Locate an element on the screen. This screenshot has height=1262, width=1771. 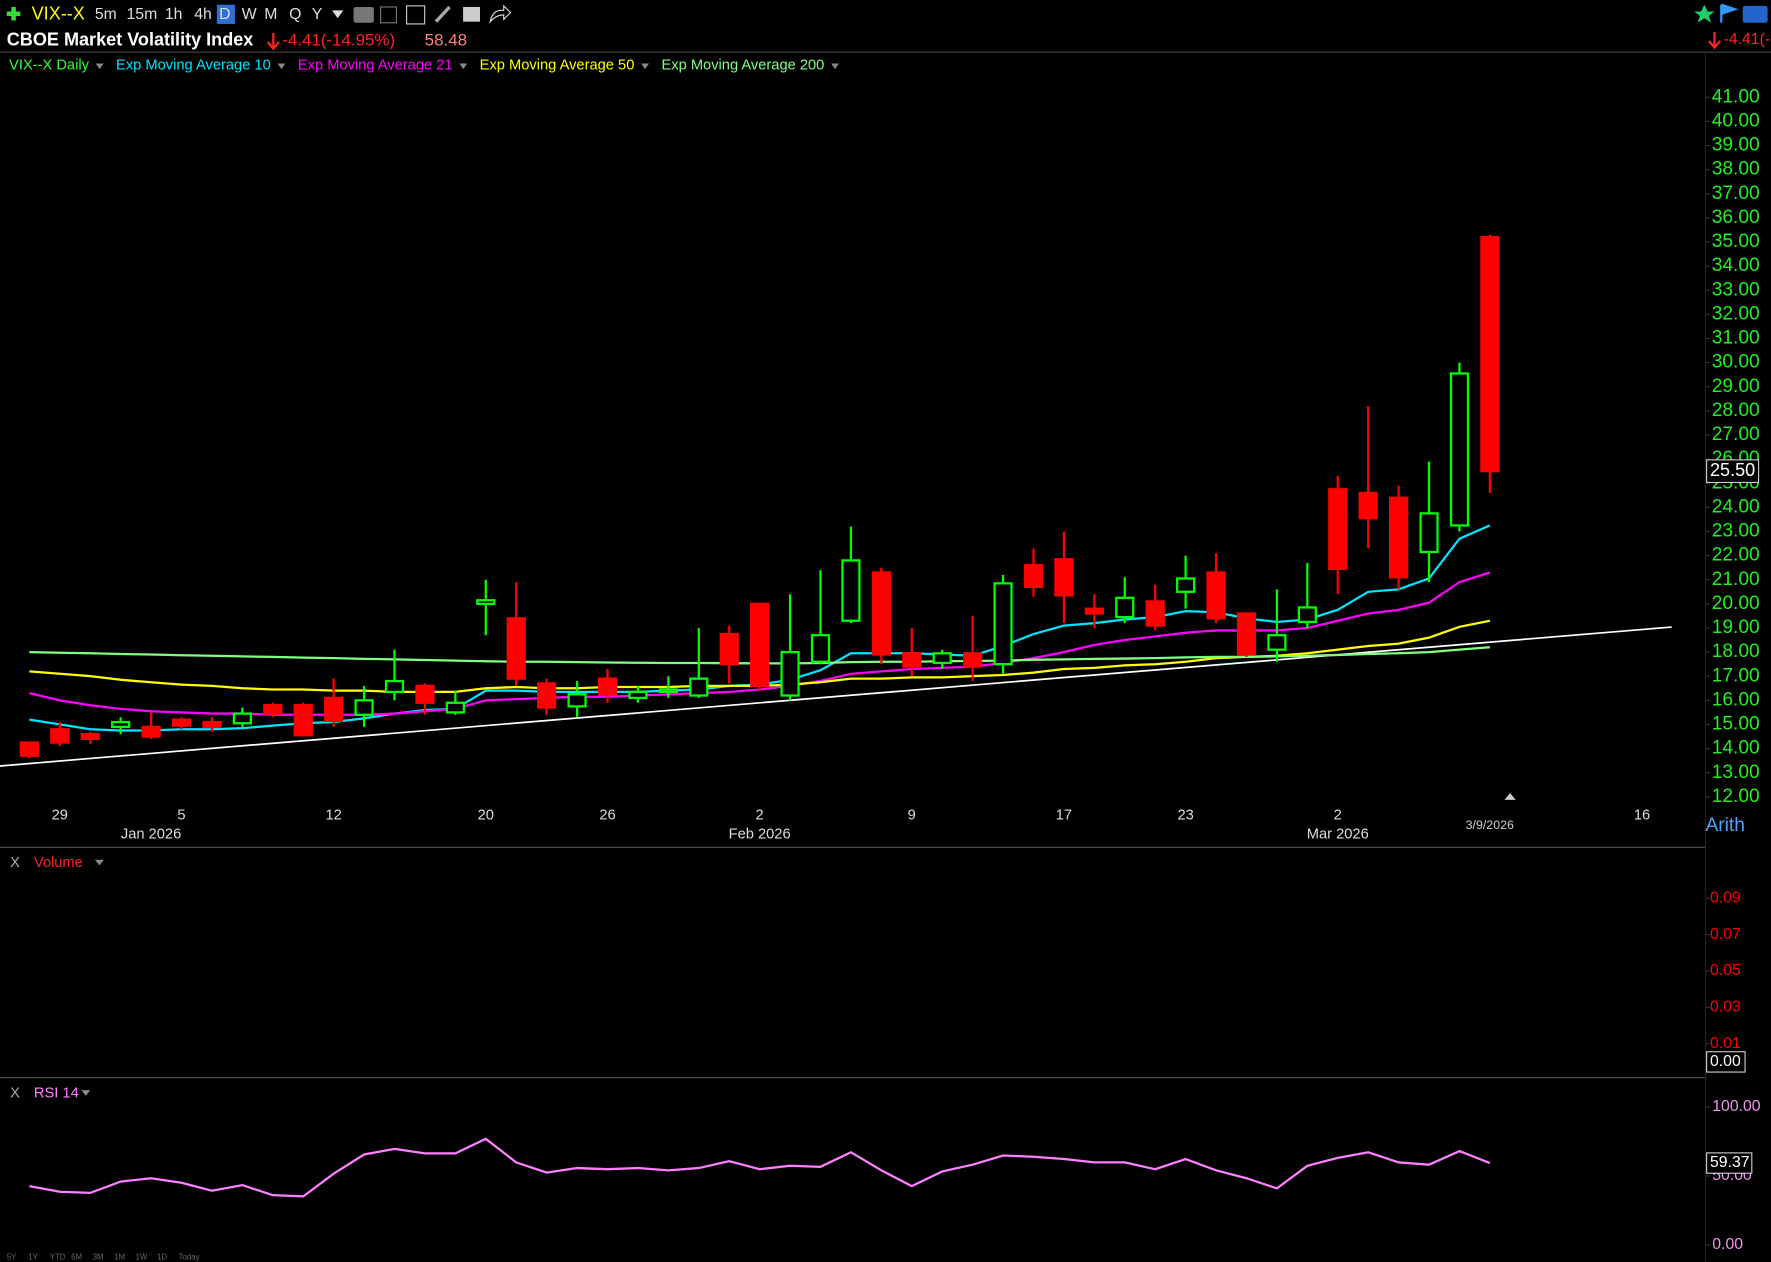
legend-entry: Exp Moving Average 200 is located at coordinates (742, 66).